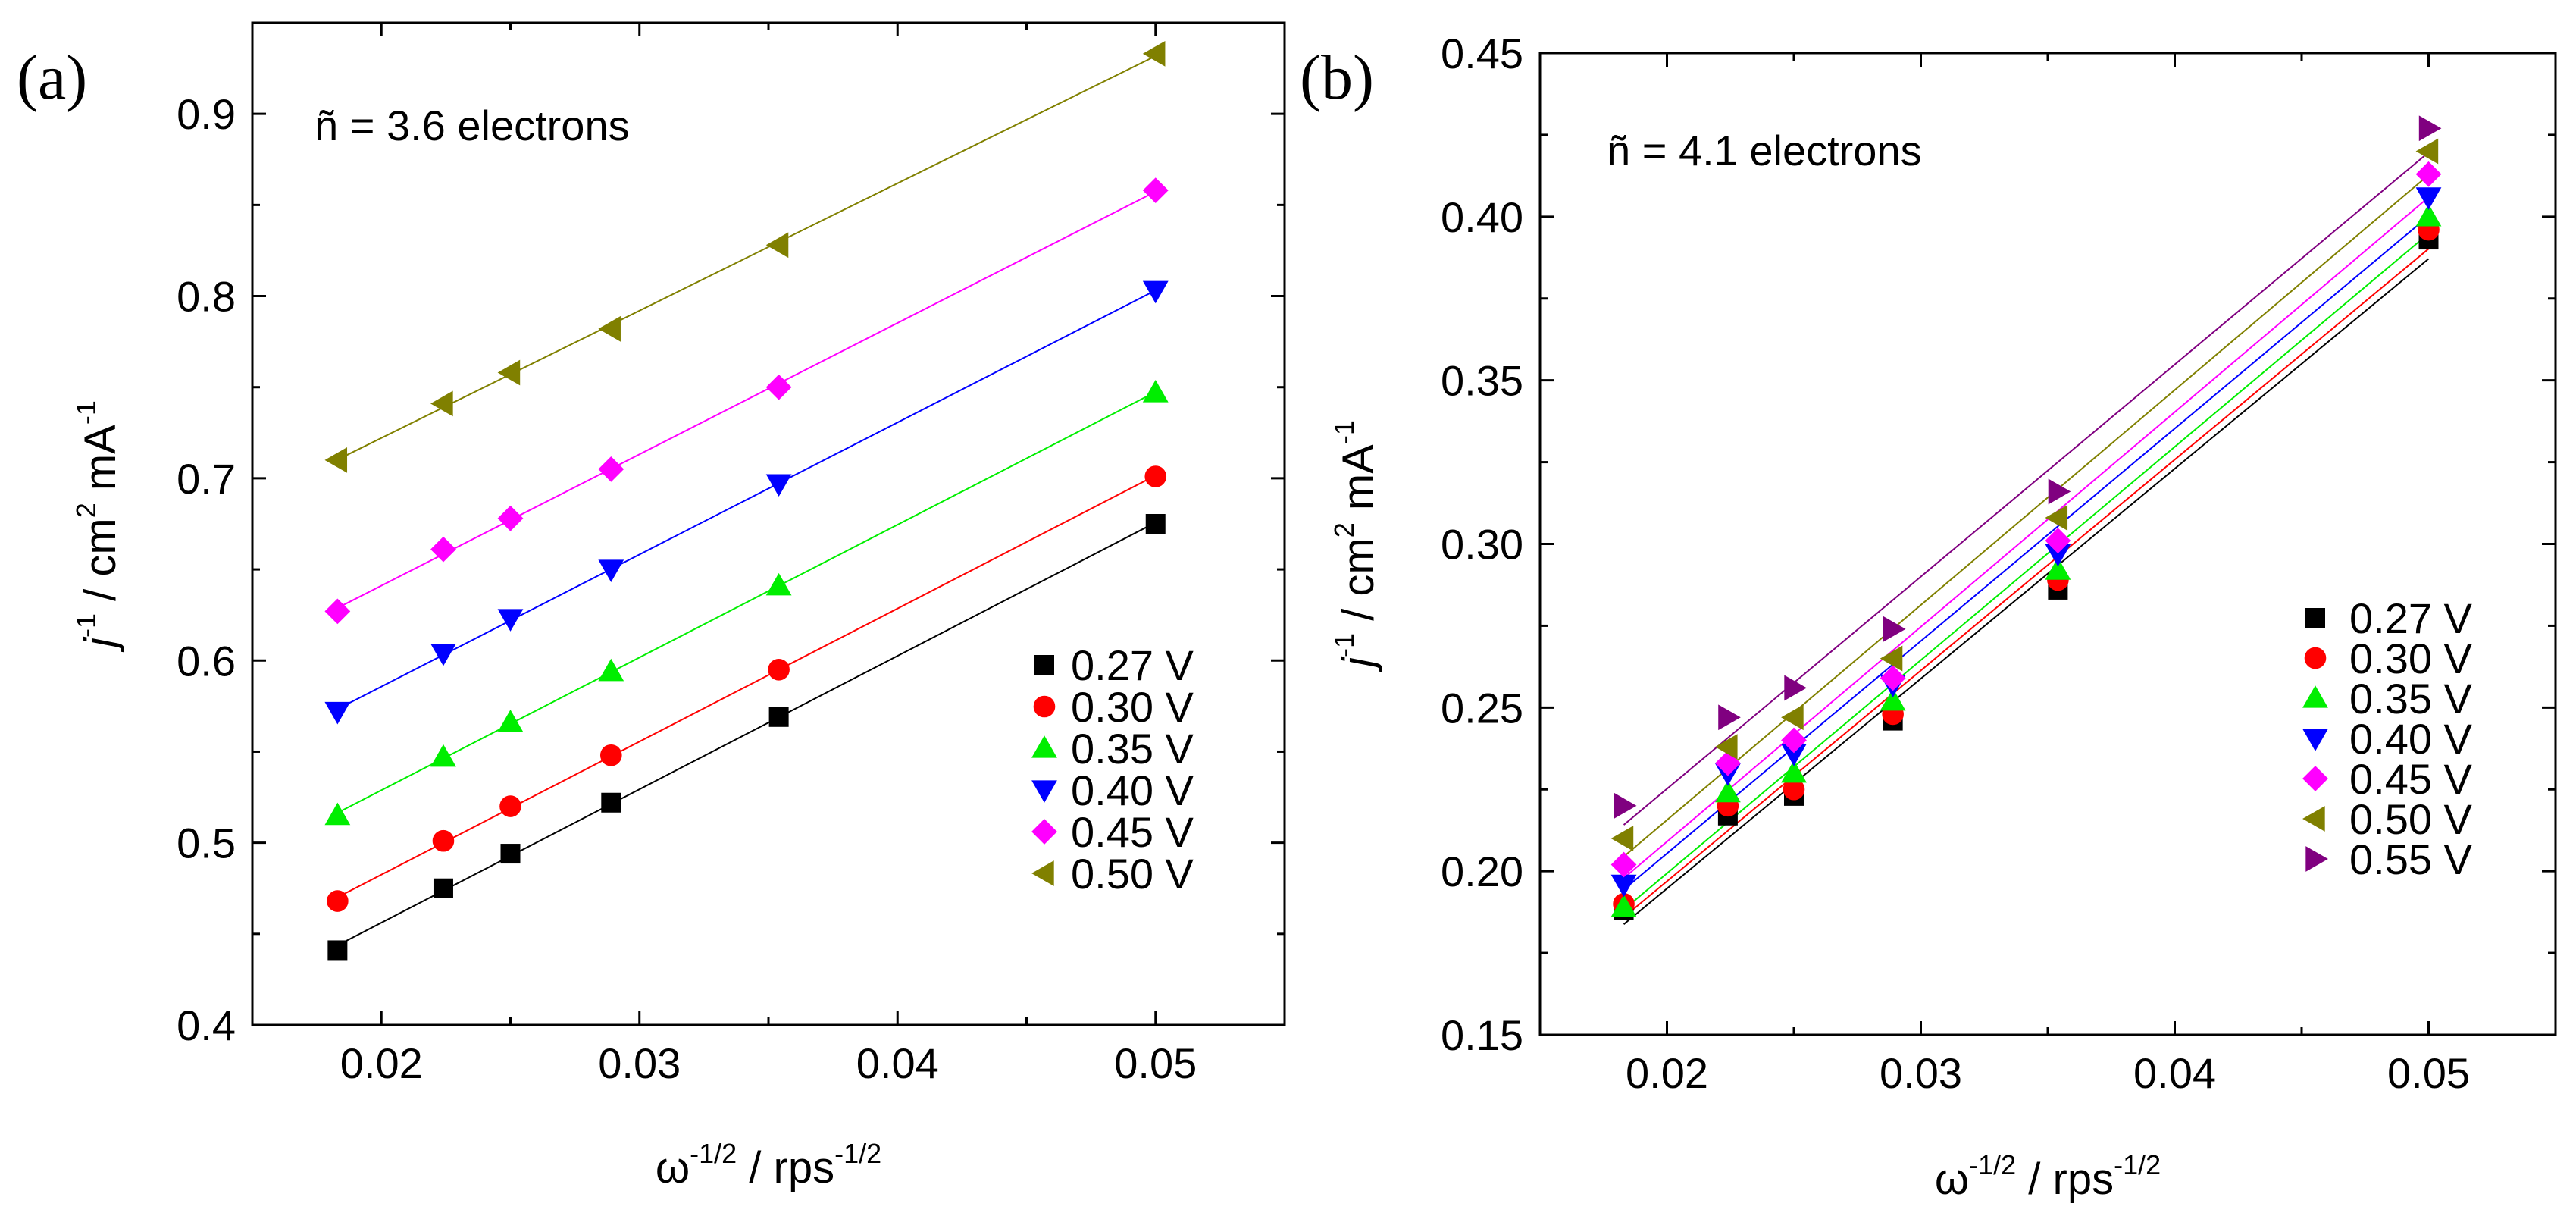 The height and width of the screenshot is (1216, 2576). Describe the element at coordinates (857, 1153) in the screenshot. I see `panel-a-xlabel-sup2: -1/2` at that location.